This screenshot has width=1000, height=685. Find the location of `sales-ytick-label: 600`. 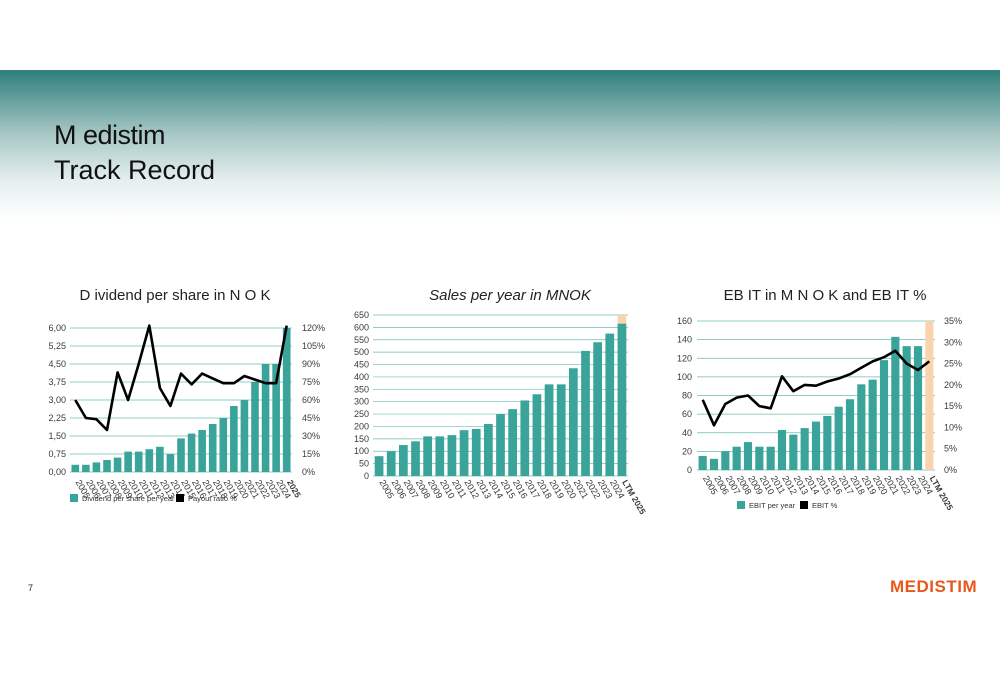

sales-ytick-label: 600 is located at coordinates (361, 327).